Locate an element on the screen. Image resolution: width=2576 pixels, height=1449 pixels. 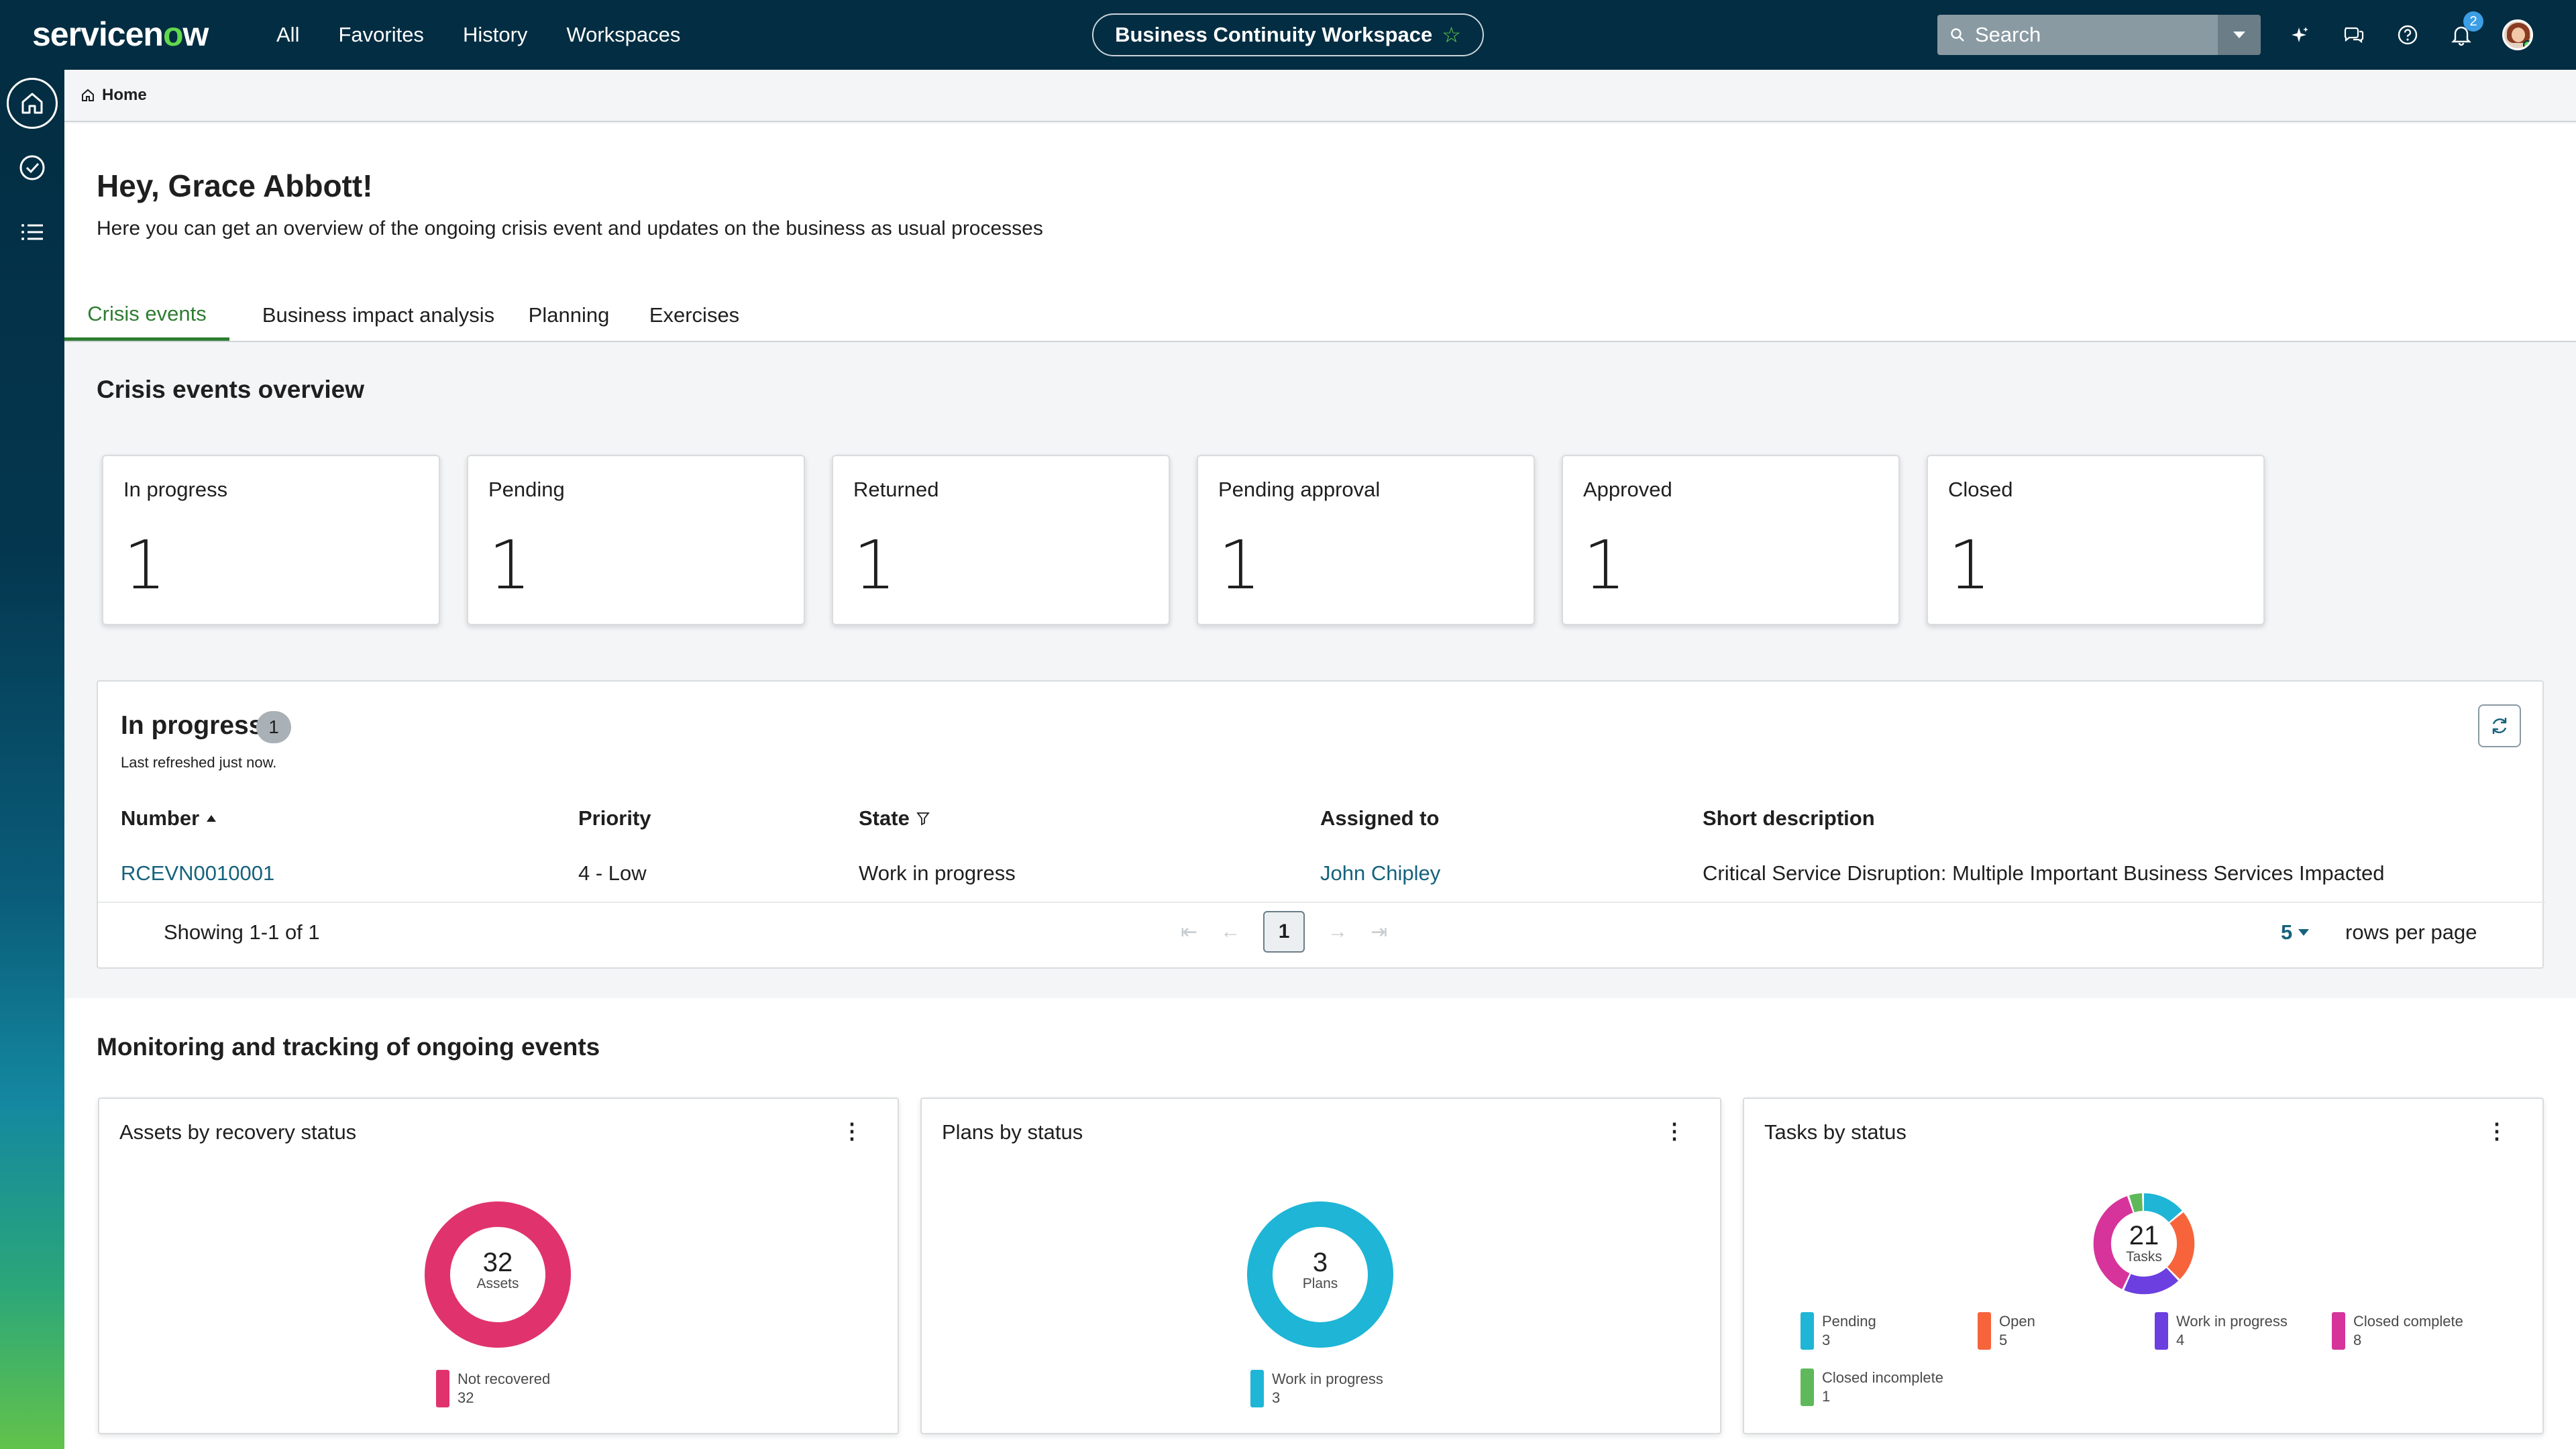
notification-badge: 2 is located at coordinates (2473, 21).